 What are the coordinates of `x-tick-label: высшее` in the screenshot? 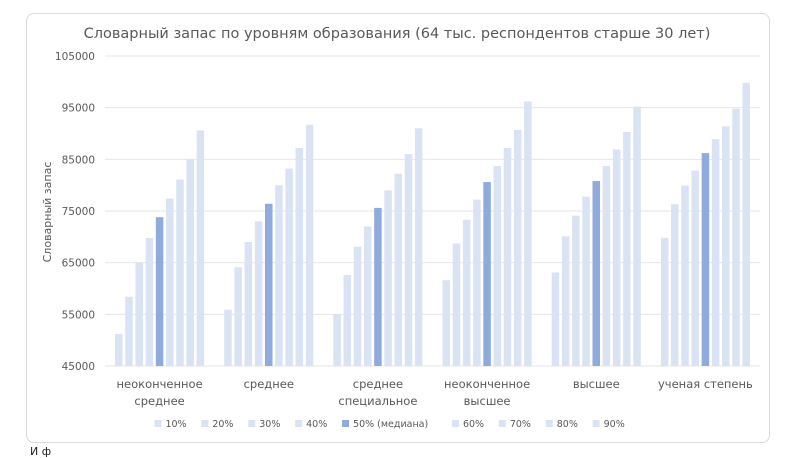 It's located at (596, 384).